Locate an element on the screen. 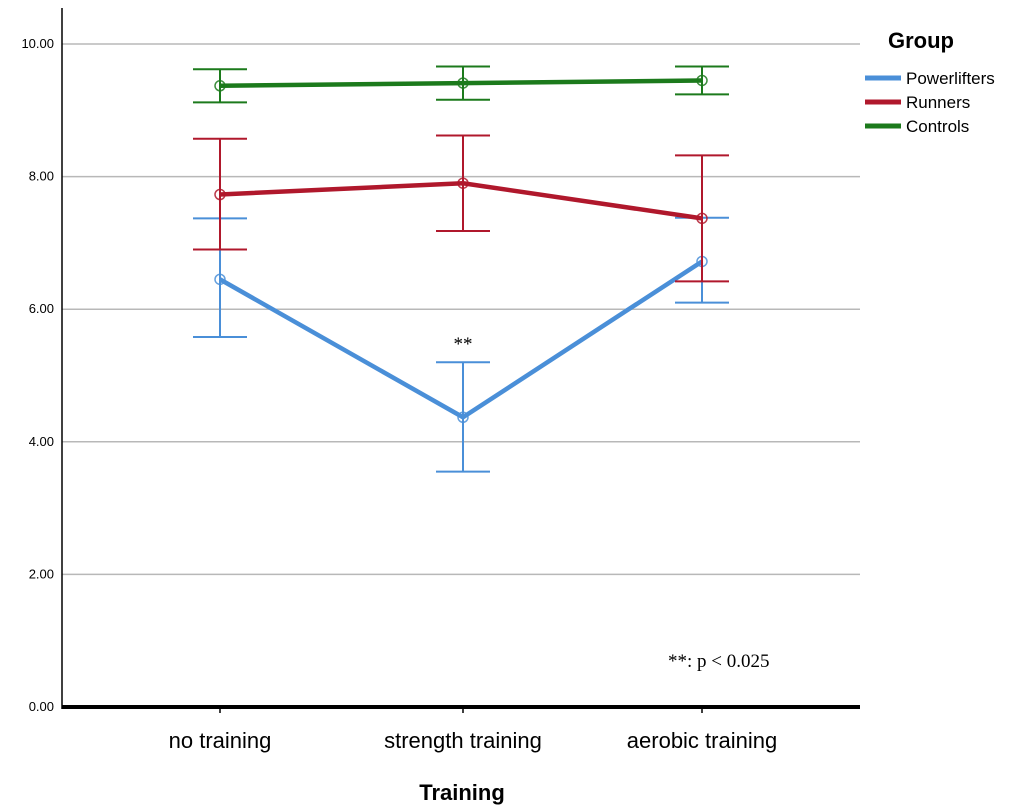 The image size is (1012, 809). x-tick-label: aerobic training is located at coordinates (702, 740).